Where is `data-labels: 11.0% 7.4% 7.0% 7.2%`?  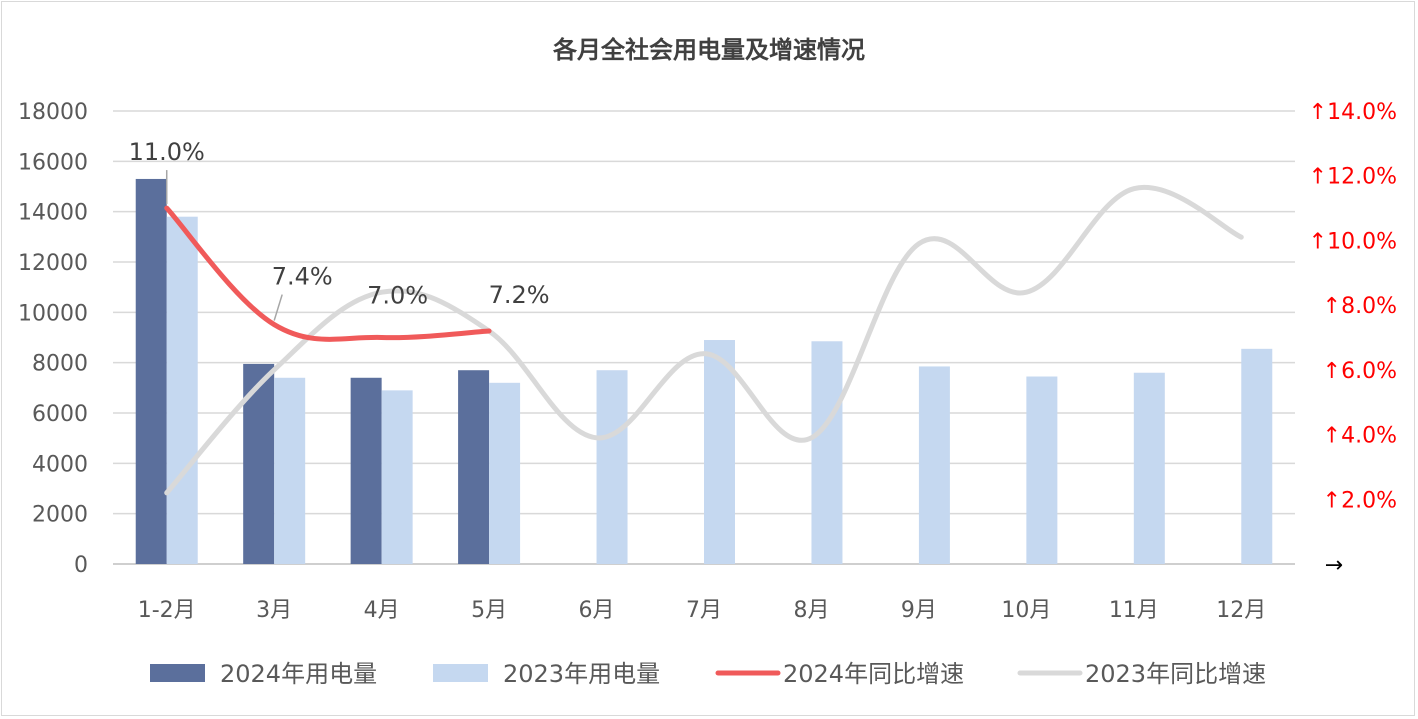
data-labels: 11.0% 7.4% 7.0% 7.2% is located at coordinates (339, 229).